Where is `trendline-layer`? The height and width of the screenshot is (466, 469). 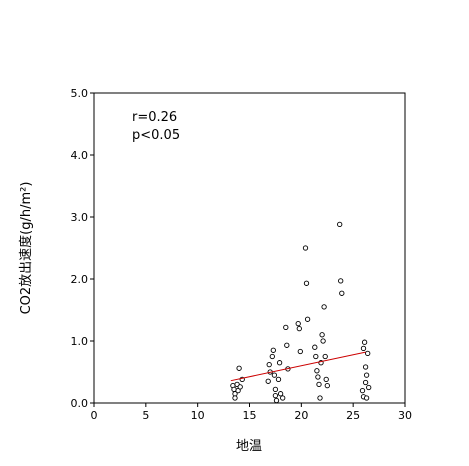 trendline-layer is located at coordinates (298, 366).